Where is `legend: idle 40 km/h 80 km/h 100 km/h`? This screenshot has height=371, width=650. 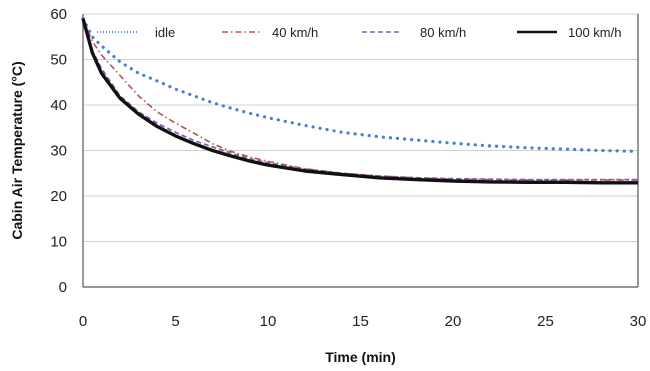 legend: idle 40 km/h 80 km/h 100 km/h is located at coordinates (359, 32).